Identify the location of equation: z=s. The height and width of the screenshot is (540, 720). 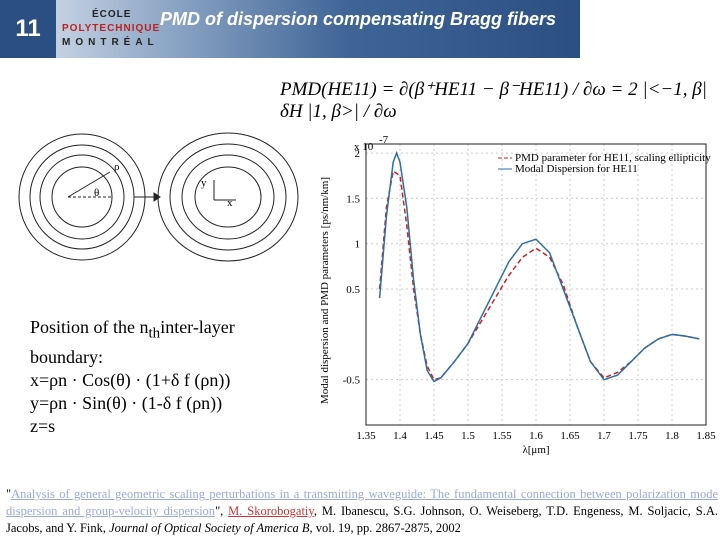
(43, 425).